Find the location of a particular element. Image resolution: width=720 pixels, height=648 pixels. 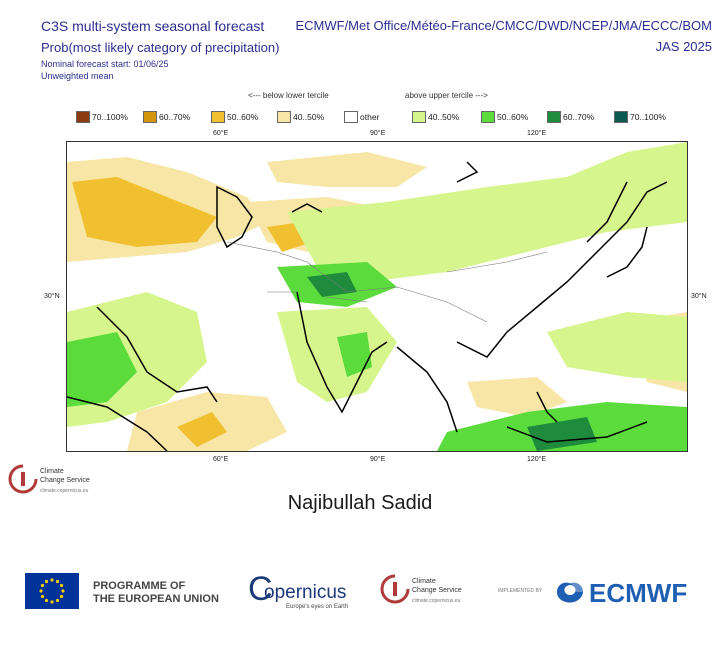

eu-programme-line1: PROGRAMME OF is located at coordinates (139, 586).